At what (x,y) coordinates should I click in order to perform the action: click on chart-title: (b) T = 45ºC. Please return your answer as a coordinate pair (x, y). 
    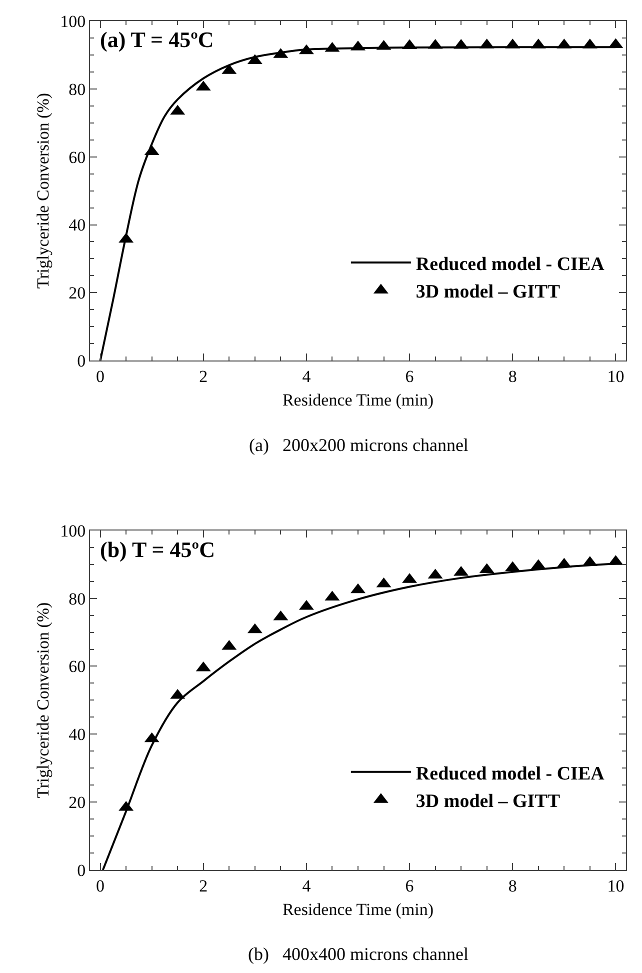
    Looking at the image, I should click on (157, 549).